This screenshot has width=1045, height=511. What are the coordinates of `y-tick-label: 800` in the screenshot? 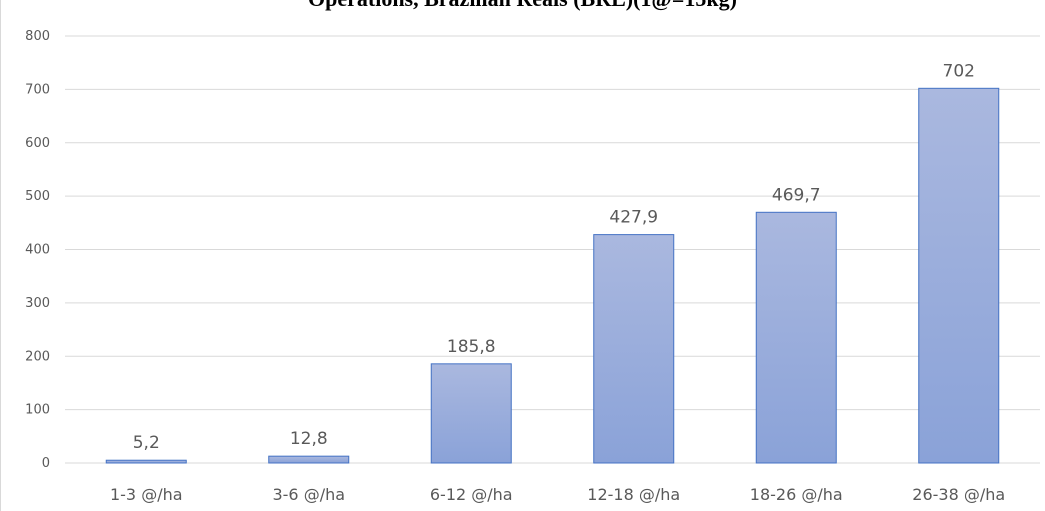 It's located at (37, 36).